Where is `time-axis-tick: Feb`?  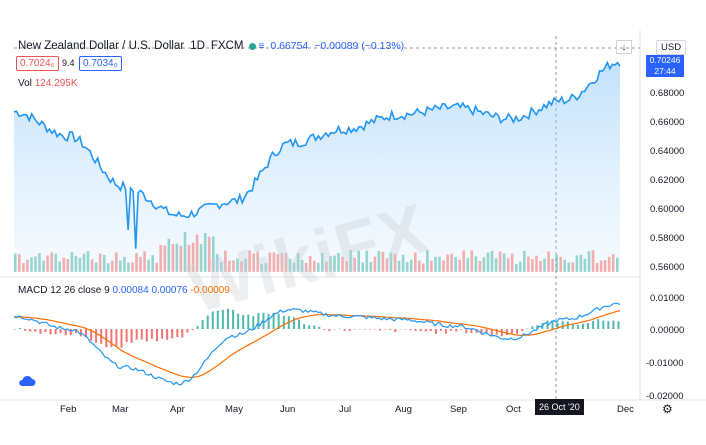 time-axis-tick: Feb is located at coordinates (68, 409).